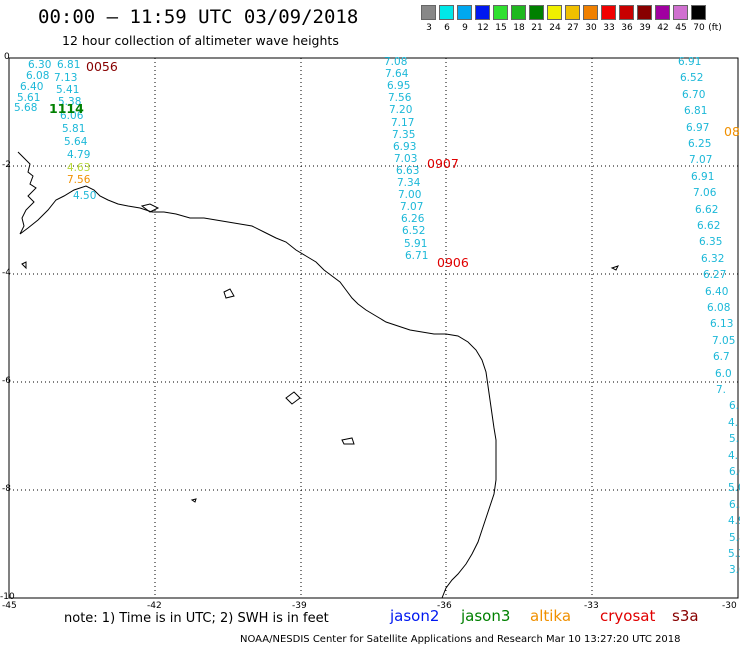  Describe the element at coordinates (734, 439) in the screenshot. I see `wave-height-value: 5.` at that location.